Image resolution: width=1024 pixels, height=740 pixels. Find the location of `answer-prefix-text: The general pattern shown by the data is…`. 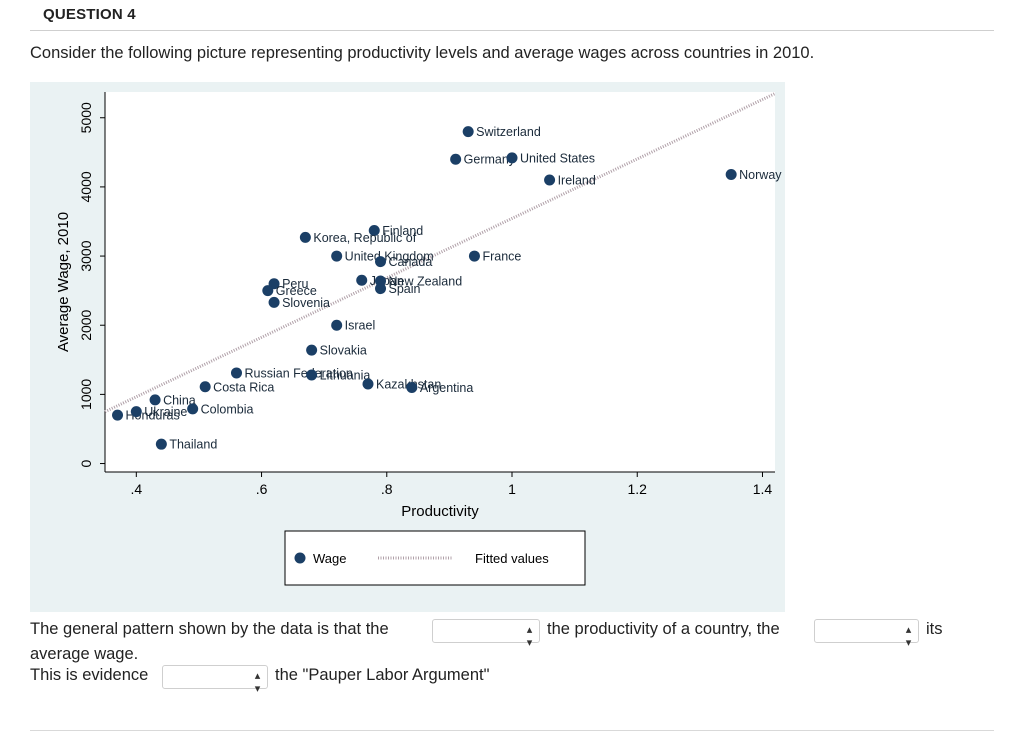

answer-prefix-text: The general pattern shown by the data is… is located at coordinates (209, 629).